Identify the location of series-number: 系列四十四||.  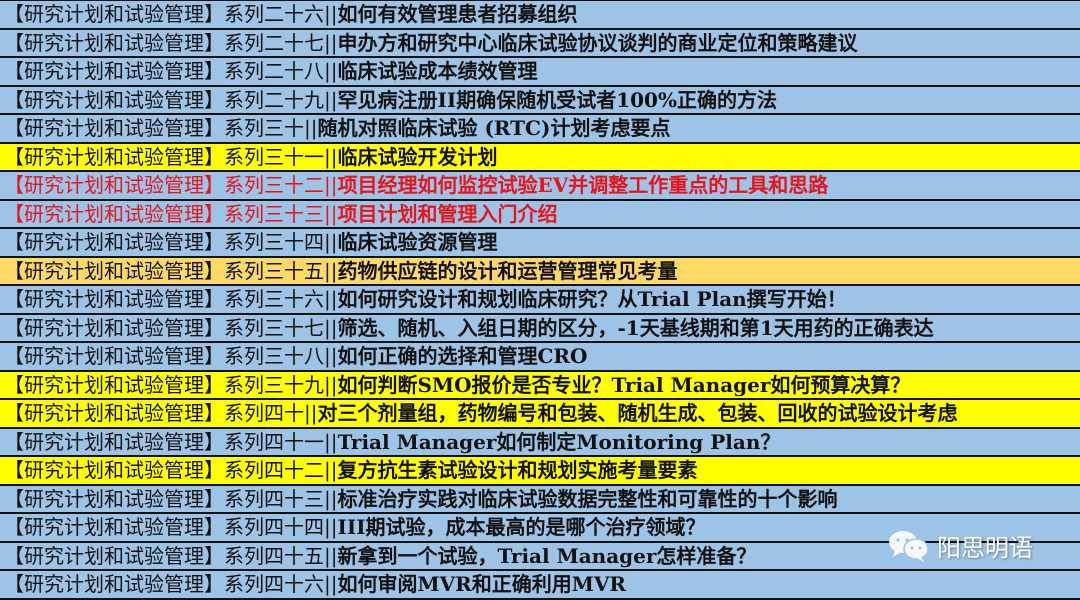
(281, 527).